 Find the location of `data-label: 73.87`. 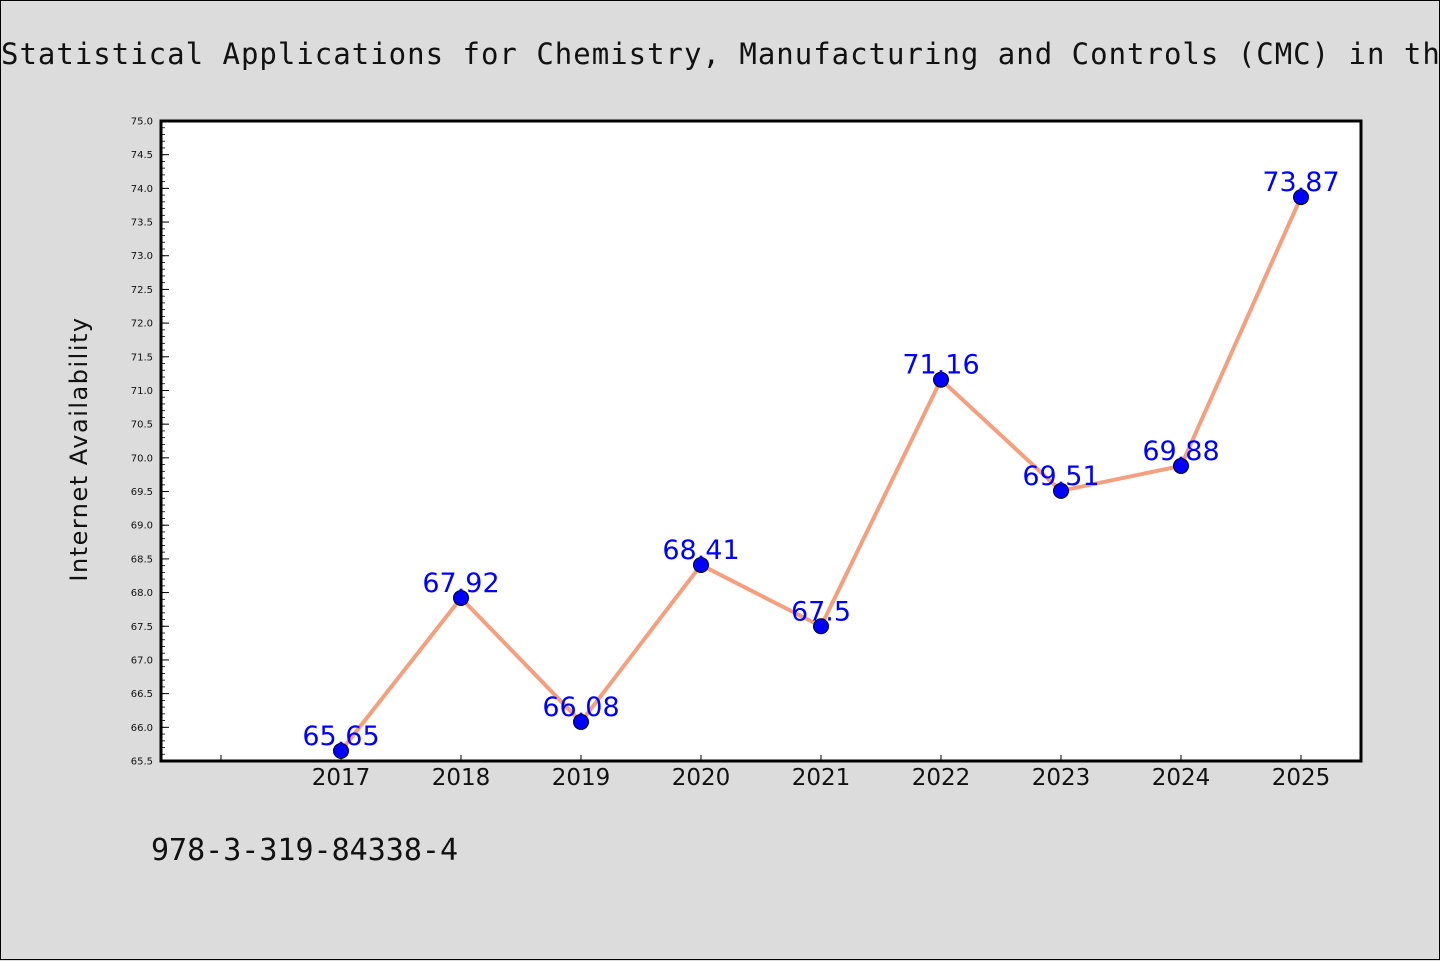

data-label: 73.87 is located at coordinates (1300, 182).